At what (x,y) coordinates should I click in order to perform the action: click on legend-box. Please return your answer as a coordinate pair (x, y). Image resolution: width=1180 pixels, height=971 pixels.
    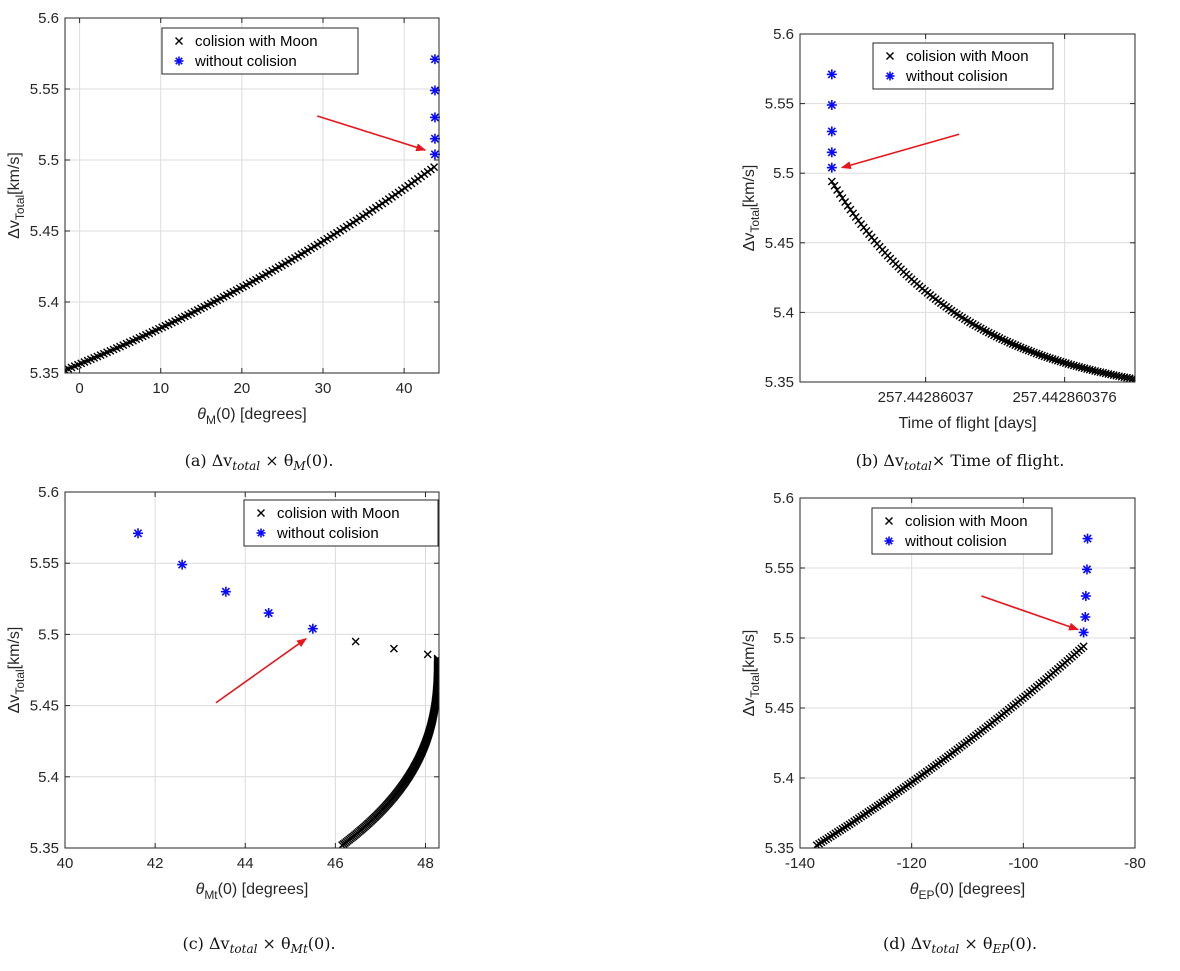
    Looking at the image, I should click on (963, 66).